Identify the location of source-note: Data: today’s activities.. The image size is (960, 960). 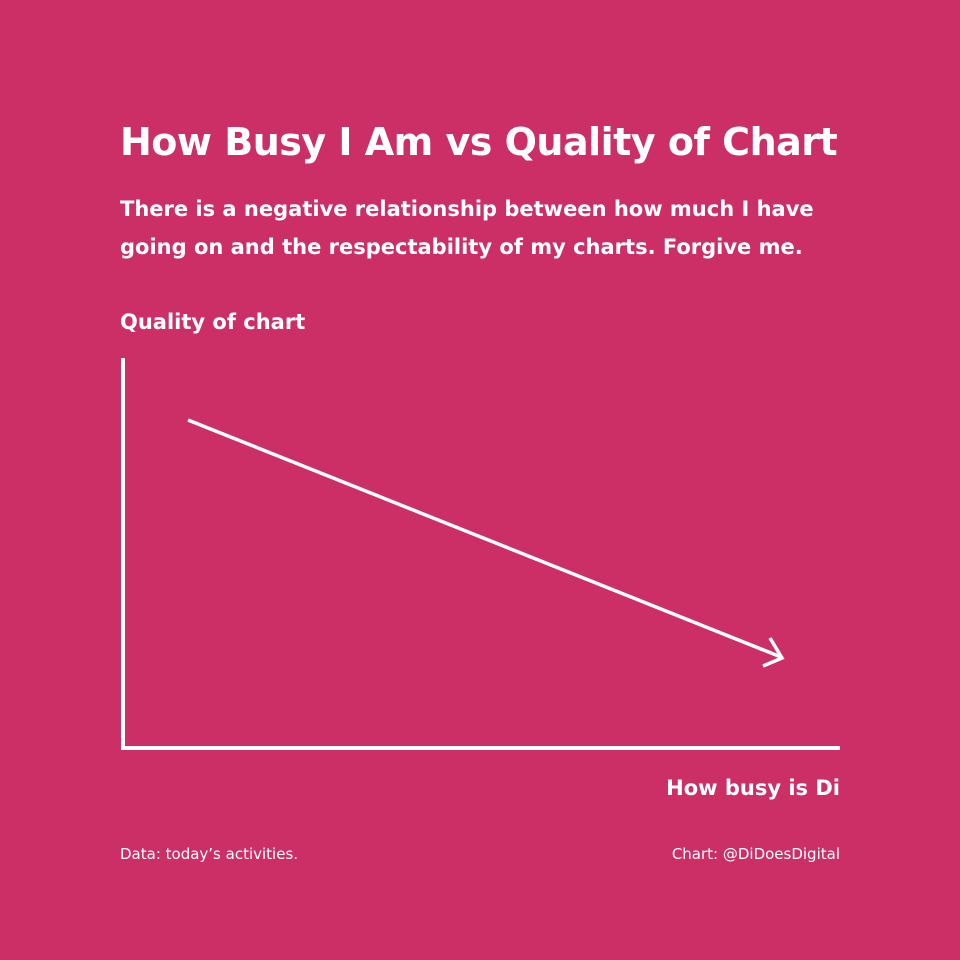
(209, 854).